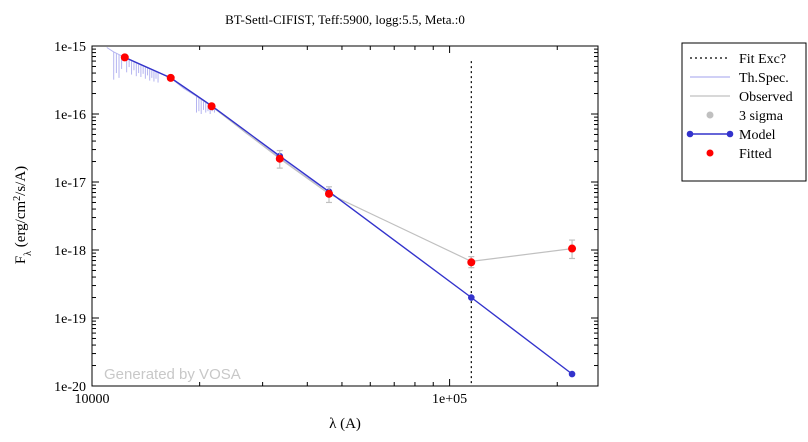 This screenshot has height=442, width=808. What do you see at coordinates (92, 399) in the screenshot?
I see `x-tick-label: 10000` at bounding box center [92, 399].